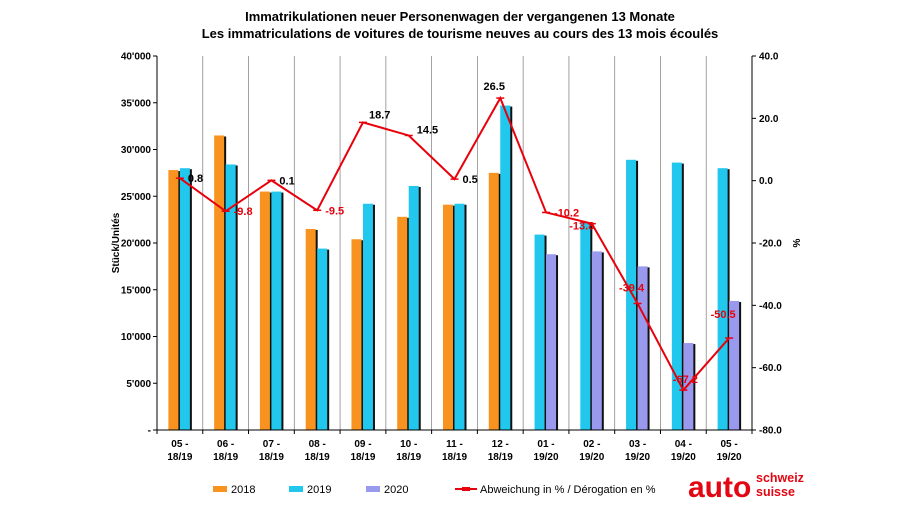 This screenshot has width=920, height=510. Describe the element at coordinates (319, 490) in the screenshot. I see `legend-label-2019: 2019` at that location.